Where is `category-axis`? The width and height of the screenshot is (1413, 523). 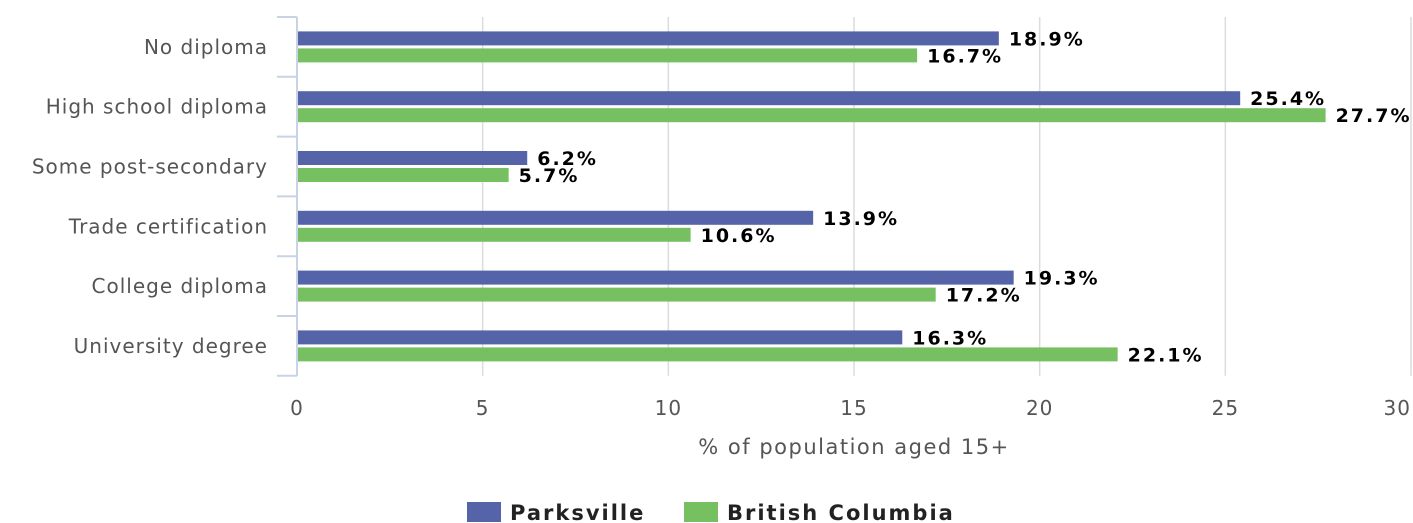
category-axis is located at coordinates (287, 196).